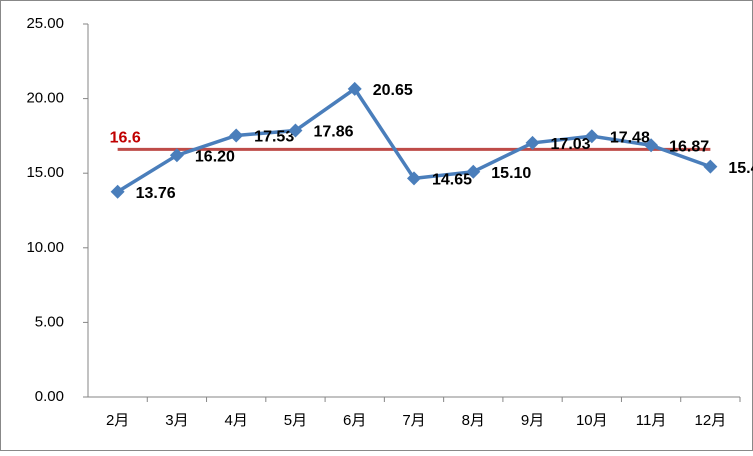  Describe the element at coordinates (630, 137) in the screenshot. I see `data-label: 17.48` at that location.